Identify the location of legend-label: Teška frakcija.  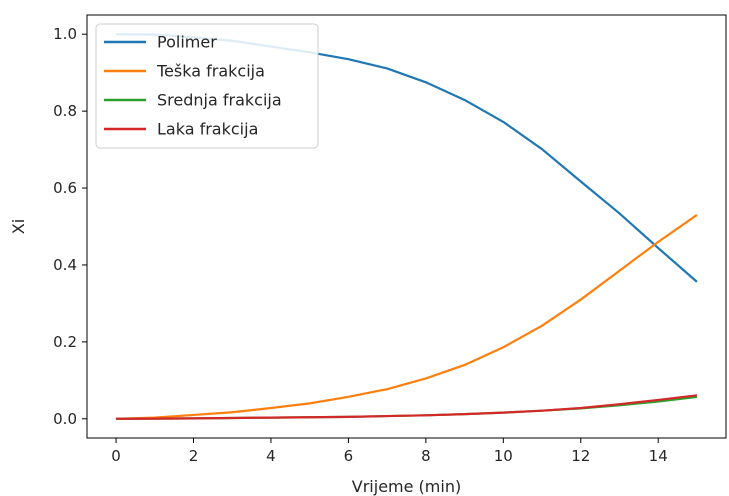
(210, 71).